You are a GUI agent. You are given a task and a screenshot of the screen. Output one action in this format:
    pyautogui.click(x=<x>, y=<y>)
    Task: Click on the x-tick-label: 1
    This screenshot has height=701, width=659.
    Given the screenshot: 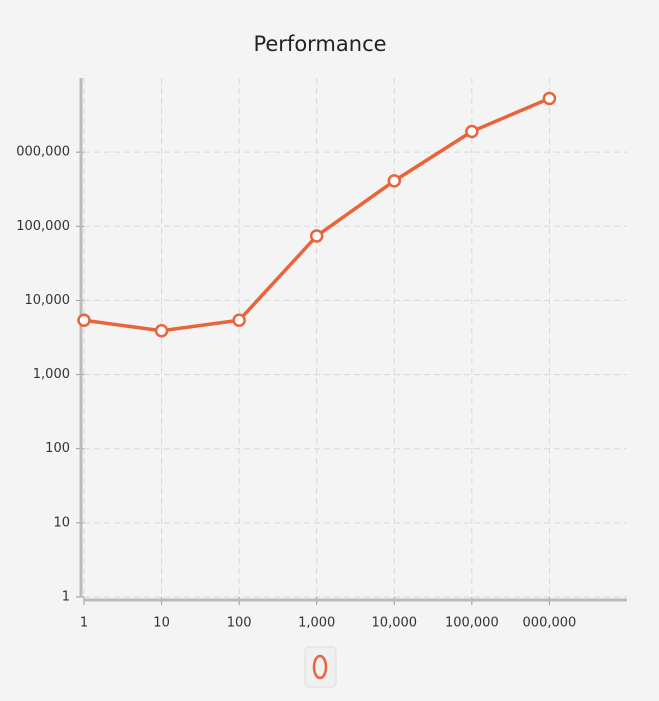 What is the action you would take?
    pyautogui.click(x=84, y=623)
    